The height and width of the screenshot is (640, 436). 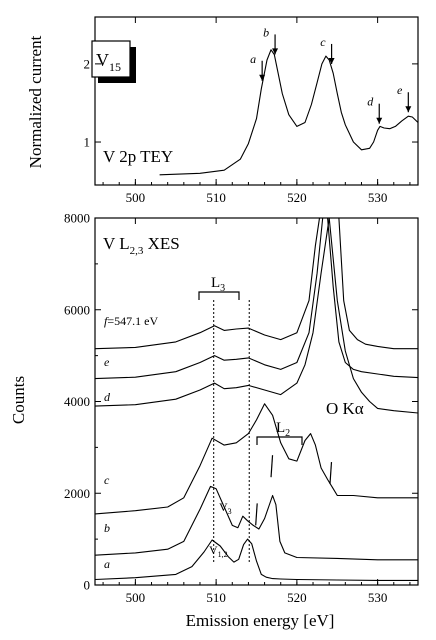 I want to click on annotation-label-c: c, so click(x=323, y=42).